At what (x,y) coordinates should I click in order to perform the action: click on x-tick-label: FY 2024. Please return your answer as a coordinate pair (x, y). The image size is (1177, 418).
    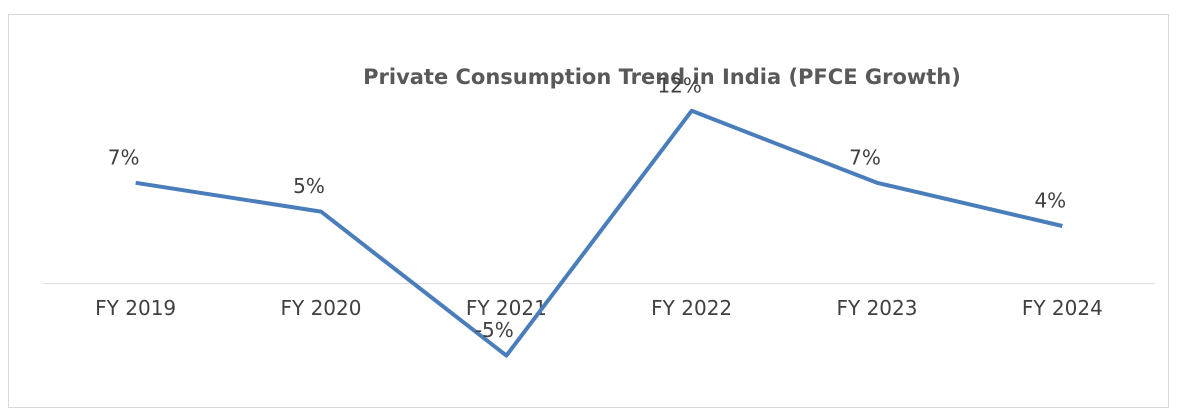
    Looking at the image, I should click on (1062, 308).